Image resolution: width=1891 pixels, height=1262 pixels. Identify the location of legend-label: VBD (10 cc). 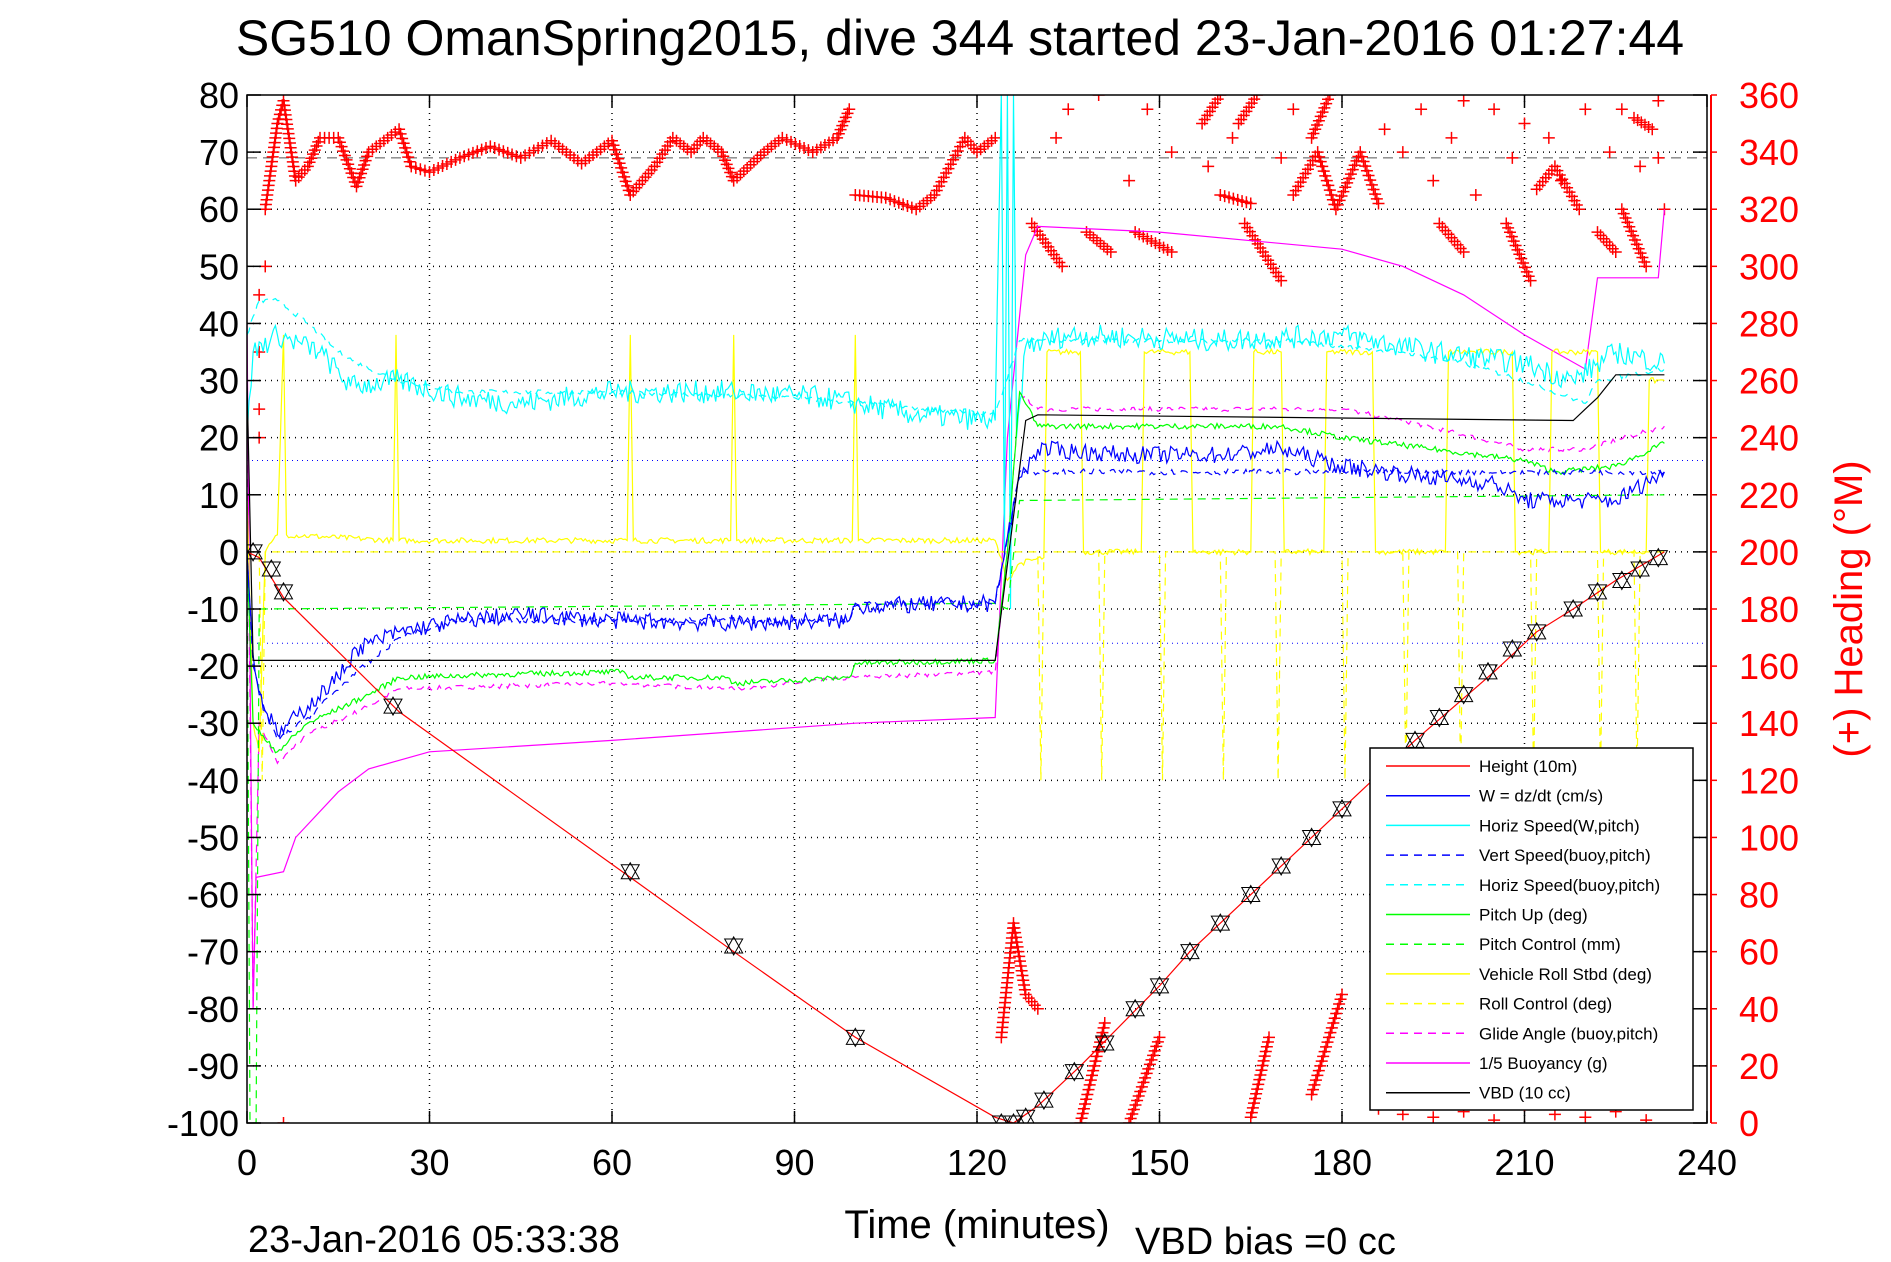
(1525, 1093).